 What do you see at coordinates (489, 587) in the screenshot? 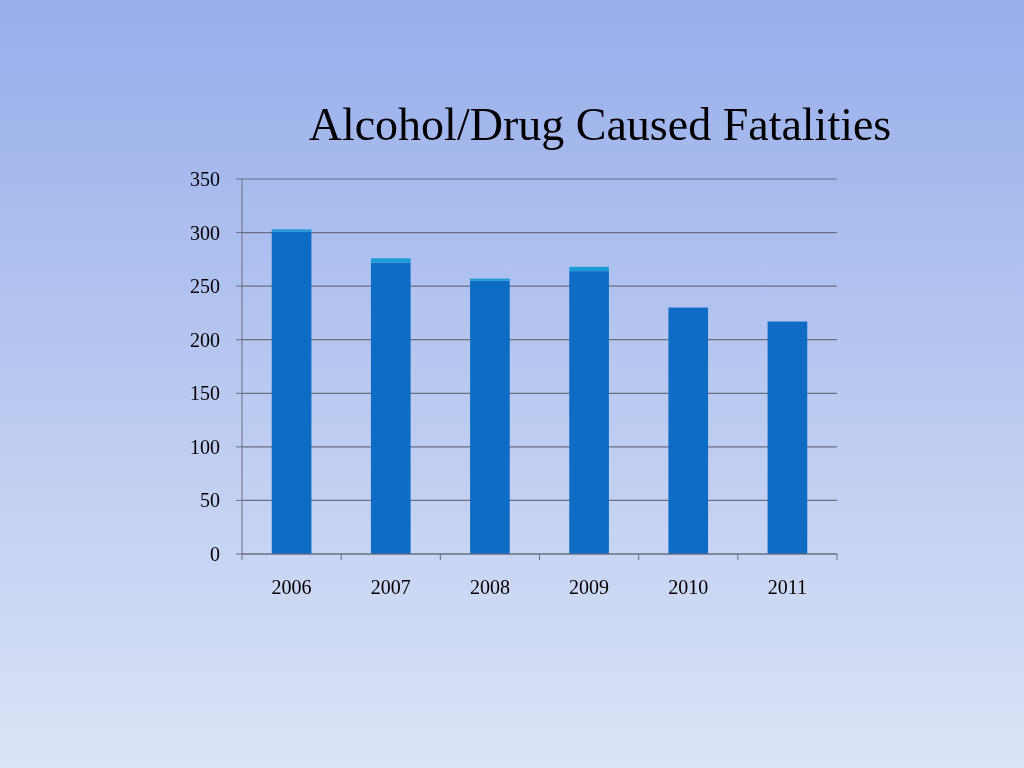
I see `x-tick-label: 2008` at bounding box center [489, 587].